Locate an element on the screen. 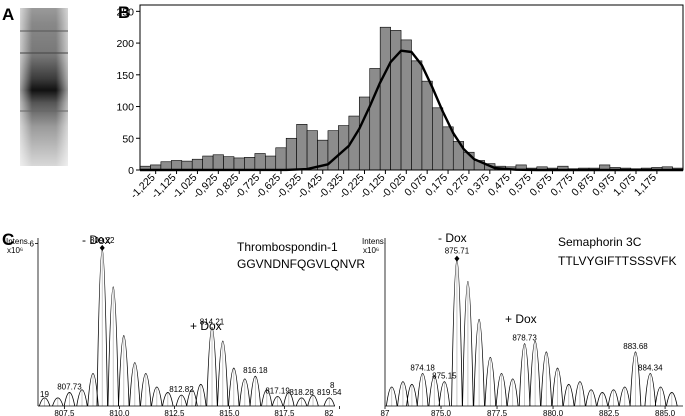  peak-label: 875.15 is located at coordinates (444, 376).